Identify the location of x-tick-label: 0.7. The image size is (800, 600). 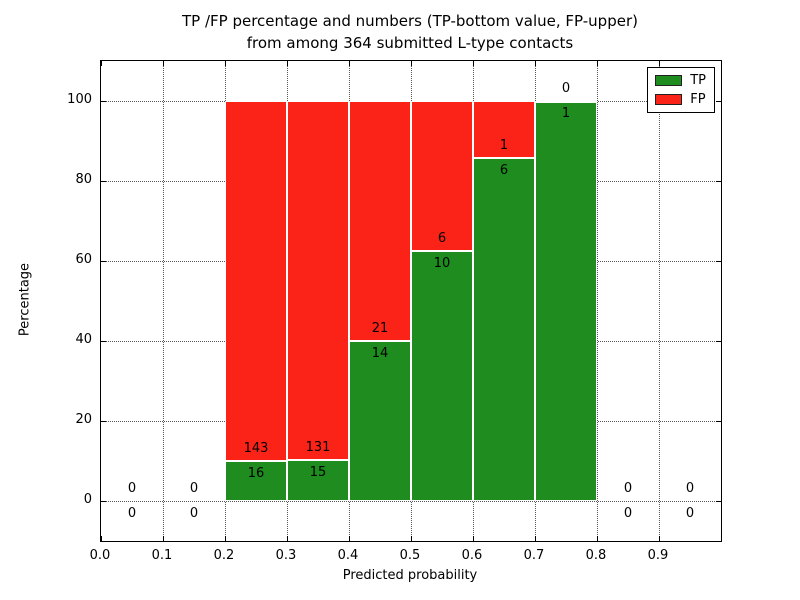
(534, 555).